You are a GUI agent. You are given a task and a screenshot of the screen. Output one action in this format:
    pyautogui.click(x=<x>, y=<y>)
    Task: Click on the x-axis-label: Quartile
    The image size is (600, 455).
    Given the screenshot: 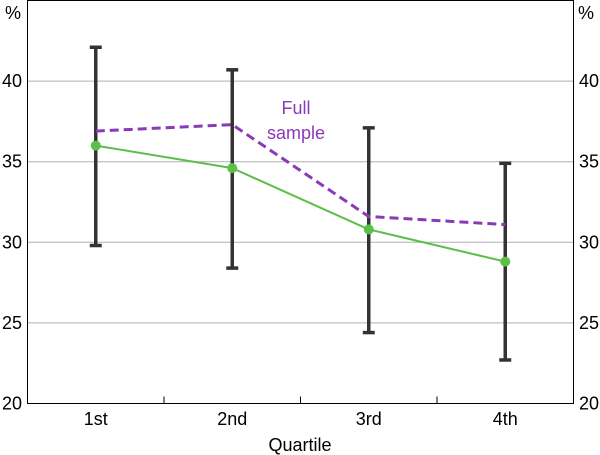 What is the action you would take?
    pyautogui.click(x=299, y=445)
    